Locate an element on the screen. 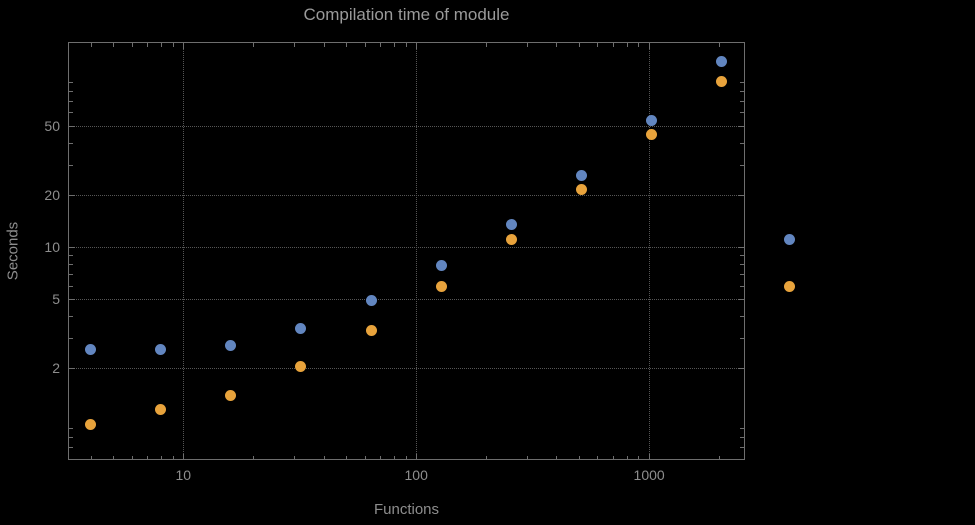 This screenshot has width=975, height=525. legend-marker-series-blue is located at coordinates (789, 239).